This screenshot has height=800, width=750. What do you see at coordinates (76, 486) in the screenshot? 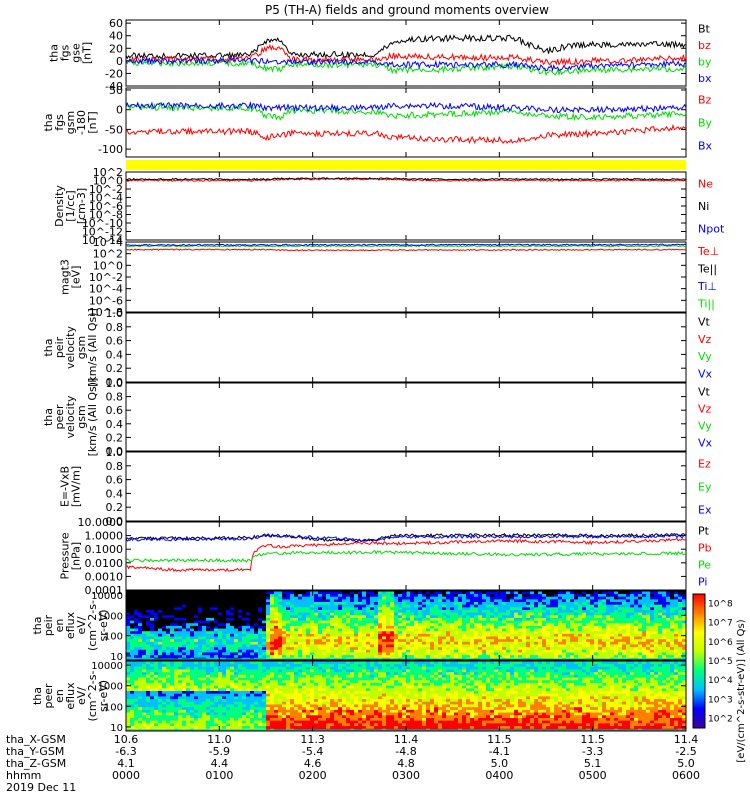
I see `y-axis-label-line: [mV/m]` at bounding box center [76, 486].